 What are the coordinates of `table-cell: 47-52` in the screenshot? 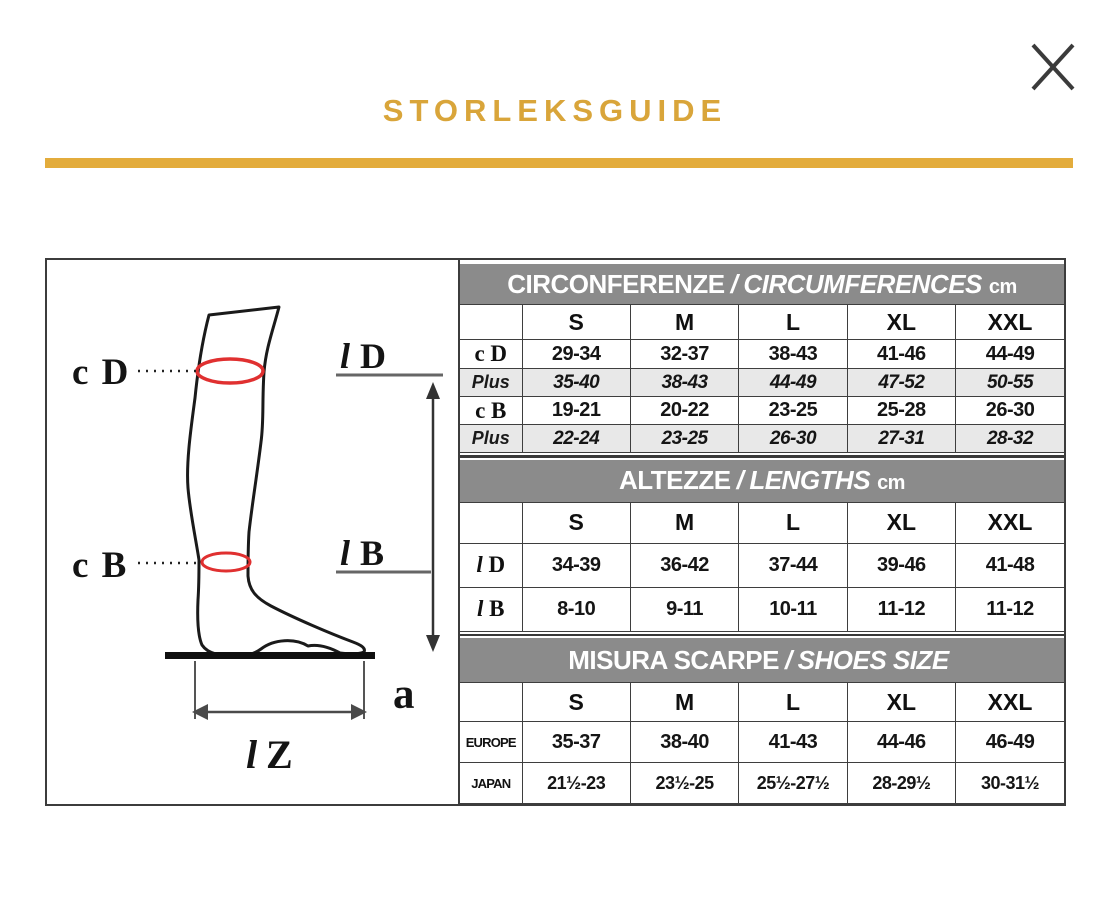 It's located at (901, 382).